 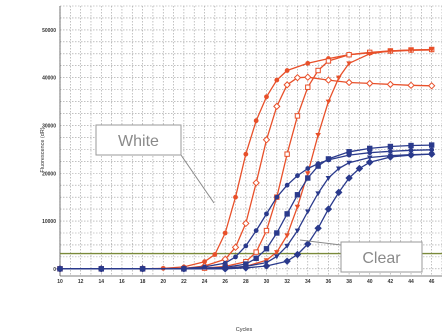 I want to click on x-axis-label: Cycles, so click(x=244, y=330).